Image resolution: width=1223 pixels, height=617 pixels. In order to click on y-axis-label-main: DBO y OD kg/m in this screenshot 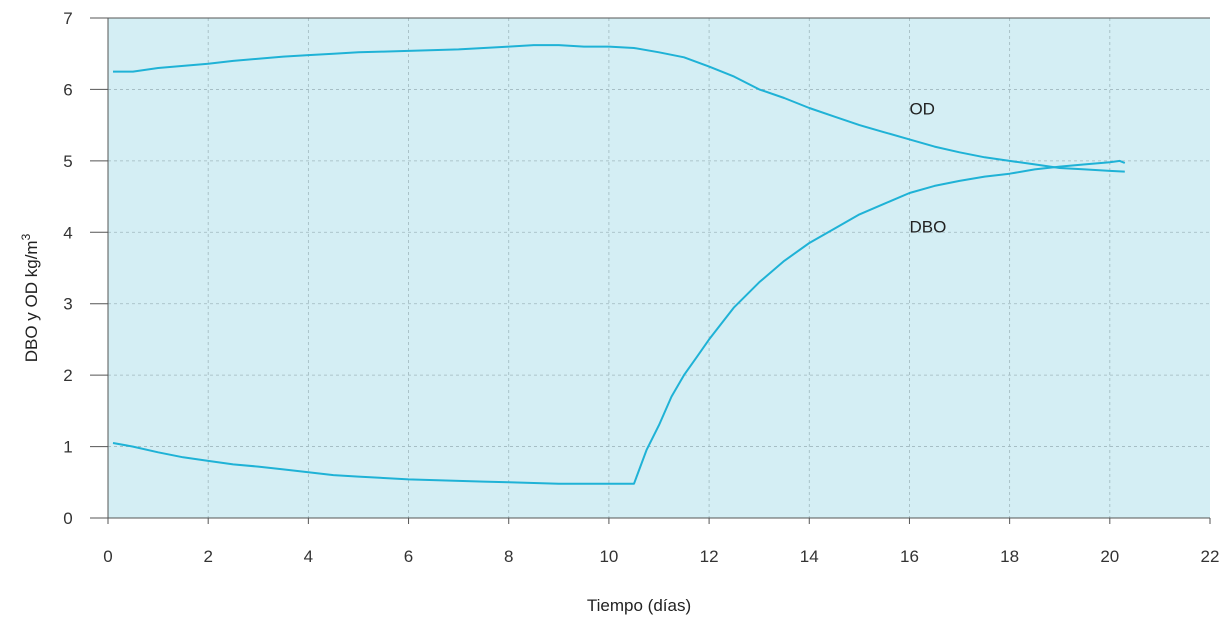, I will do `click(31, 301)`.